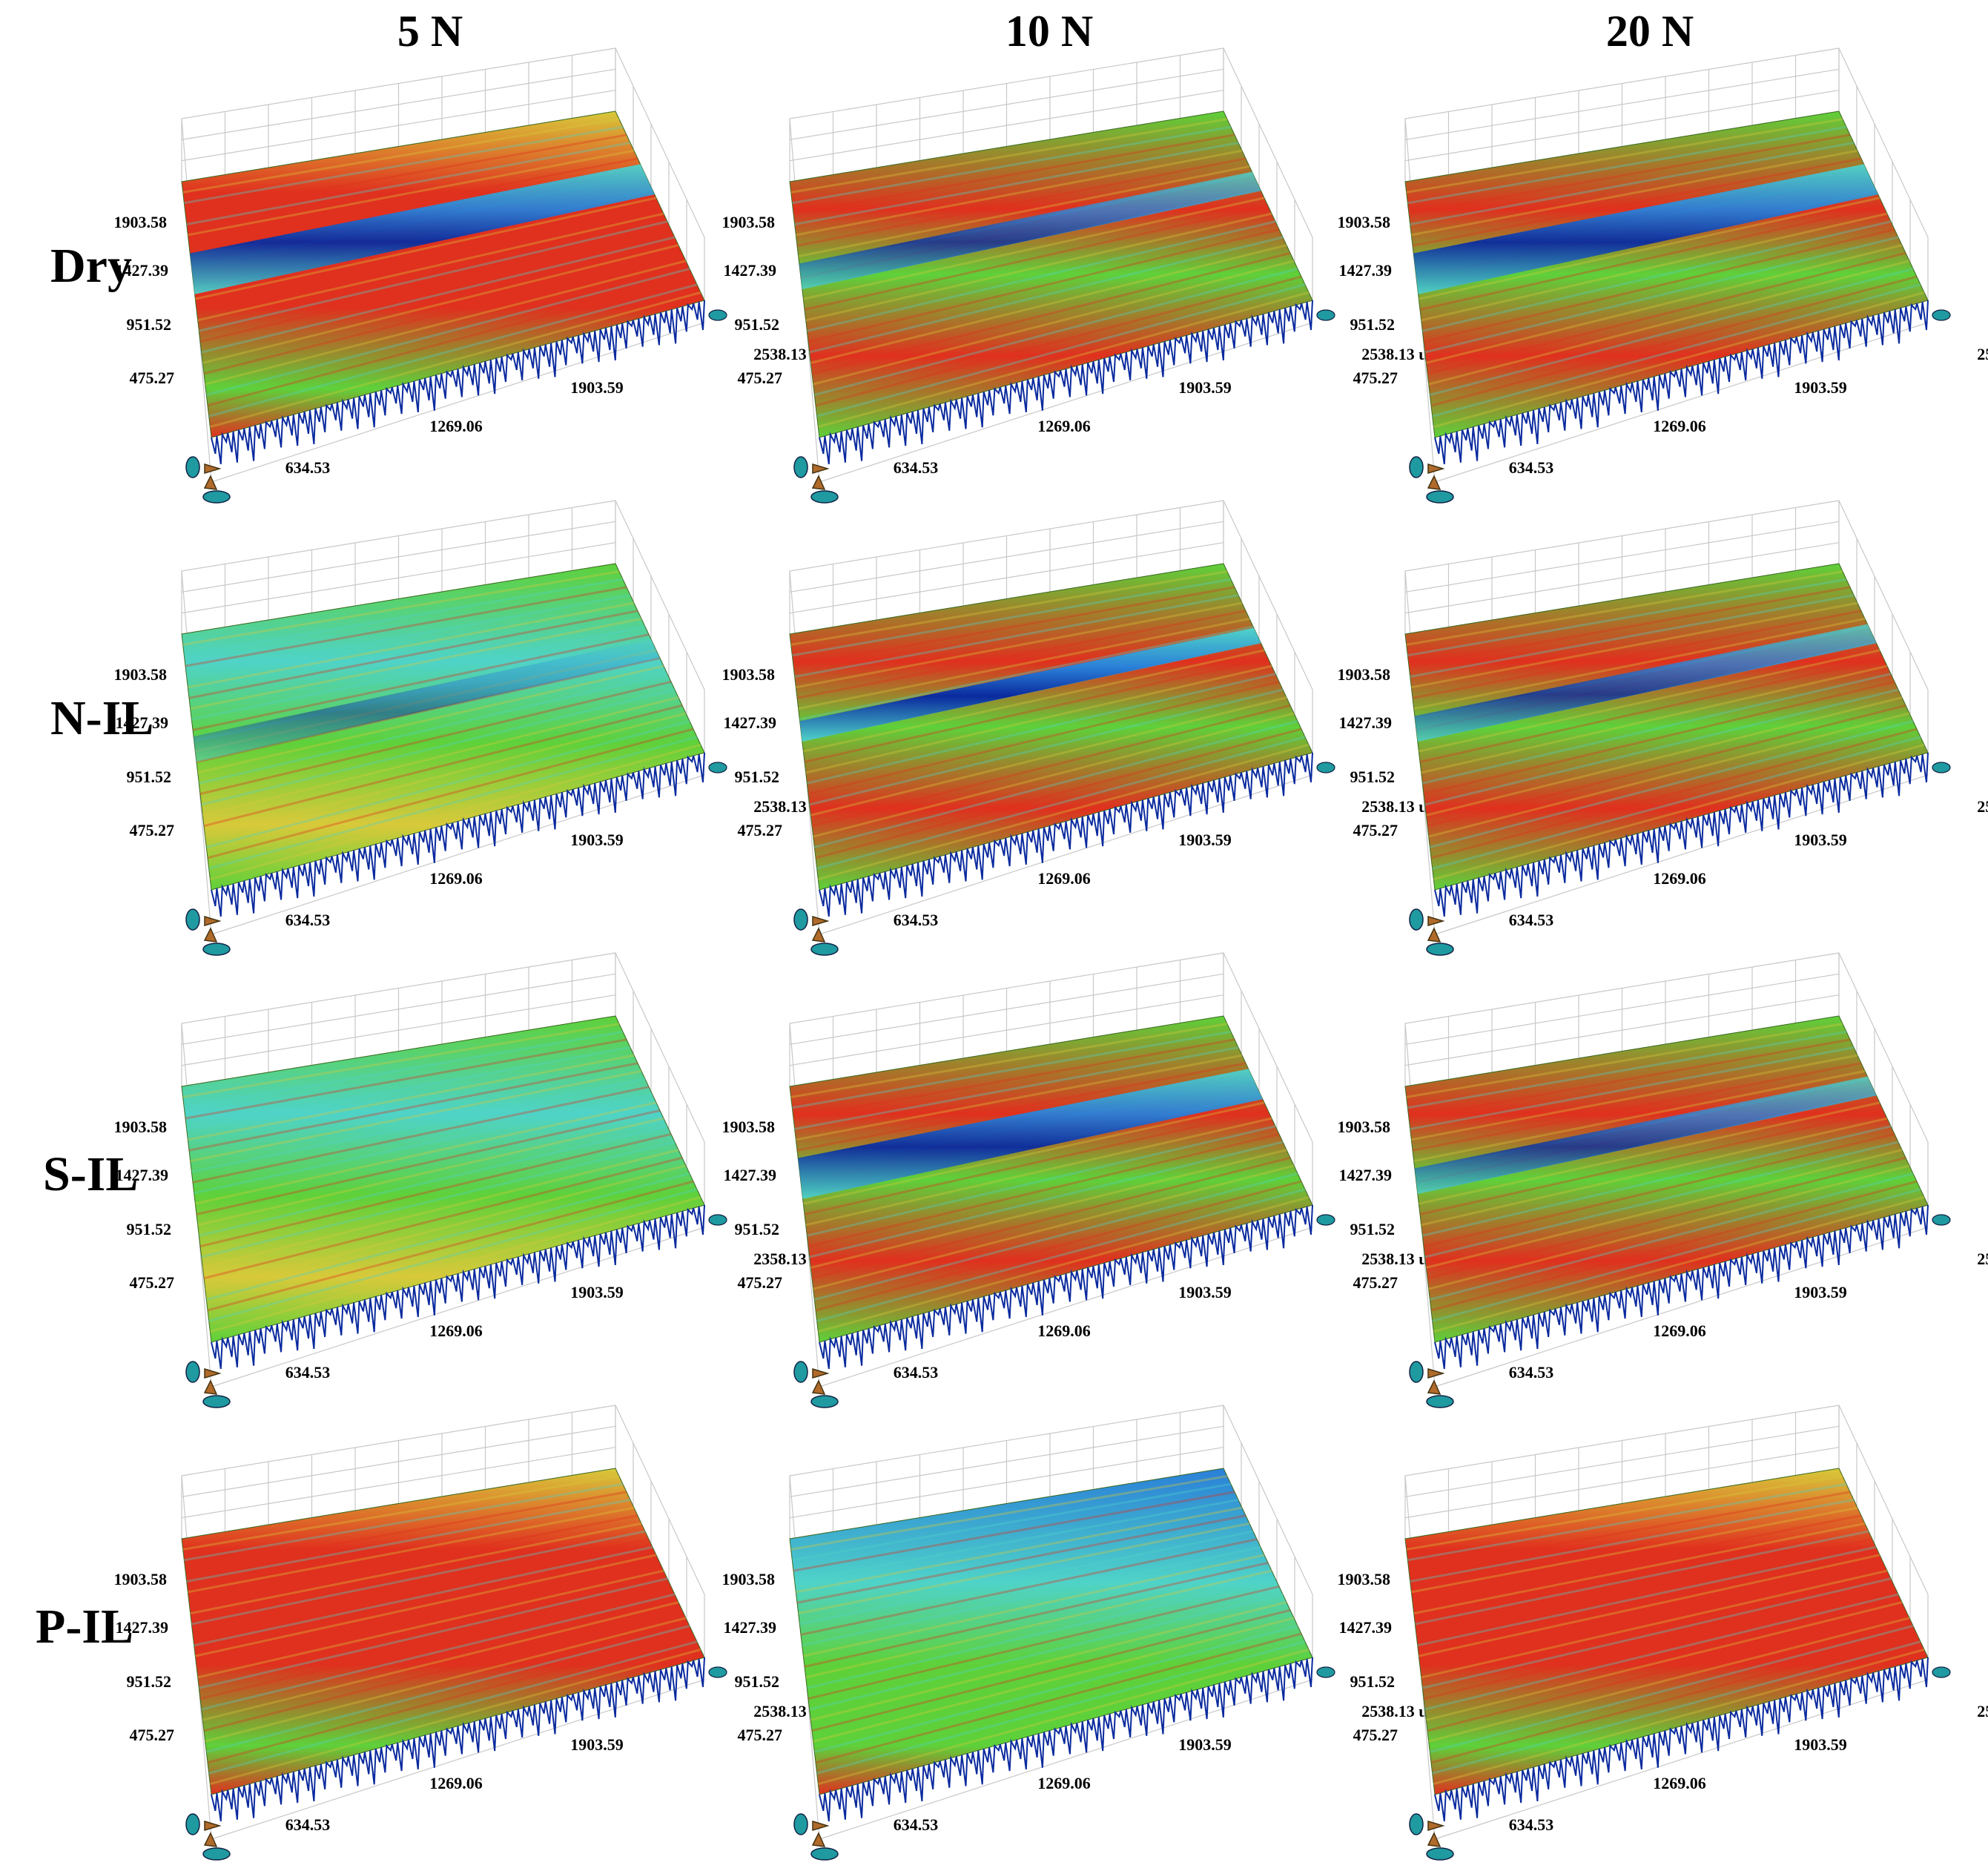  What do you see at coordinates (102, 718) in the screenshot?
I see `row-title: N-IL` at bounding box center [102, 718].